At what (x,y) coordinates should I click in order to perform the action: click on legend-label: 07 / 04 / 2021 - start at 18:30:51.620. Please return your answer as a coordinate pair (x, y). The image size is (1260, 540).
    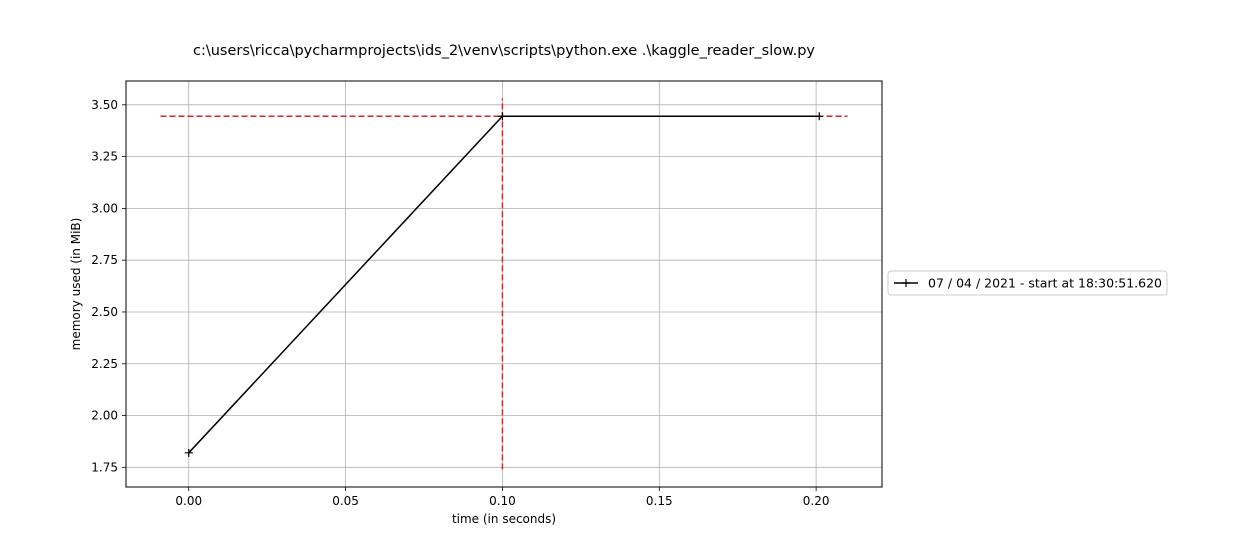
    Looking at the image, I should click on (1045, 283).